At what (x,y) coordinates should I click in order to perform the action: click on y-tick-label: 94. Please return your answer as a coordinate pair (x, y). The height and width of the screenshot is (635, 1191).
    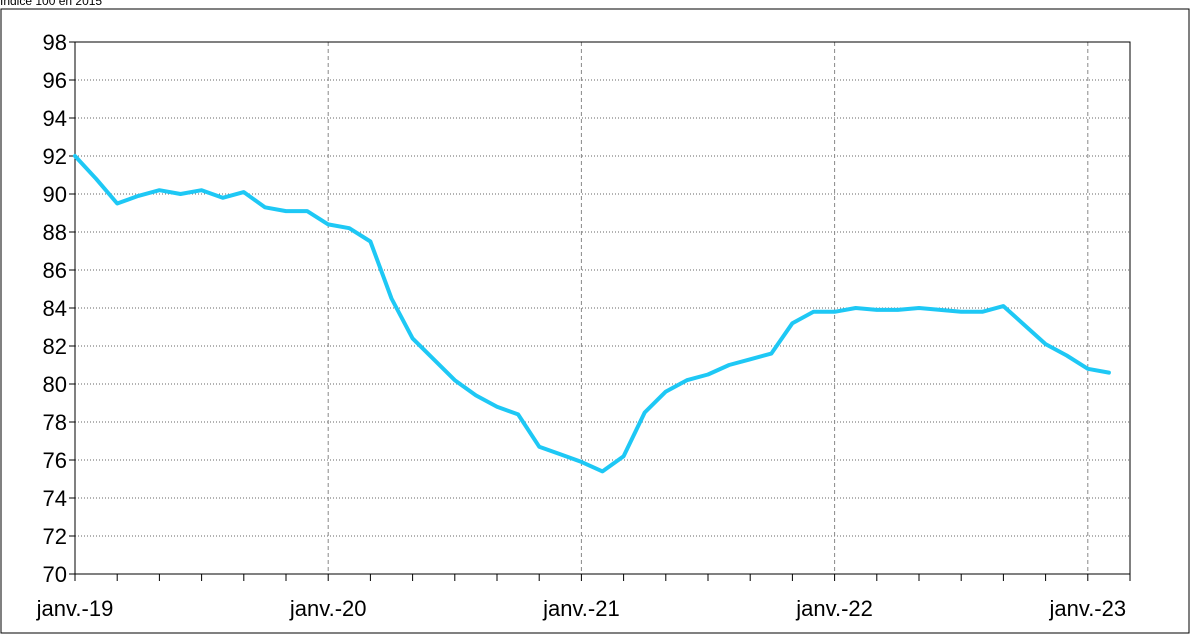
    Looking at the image, I should click on (55, 118).